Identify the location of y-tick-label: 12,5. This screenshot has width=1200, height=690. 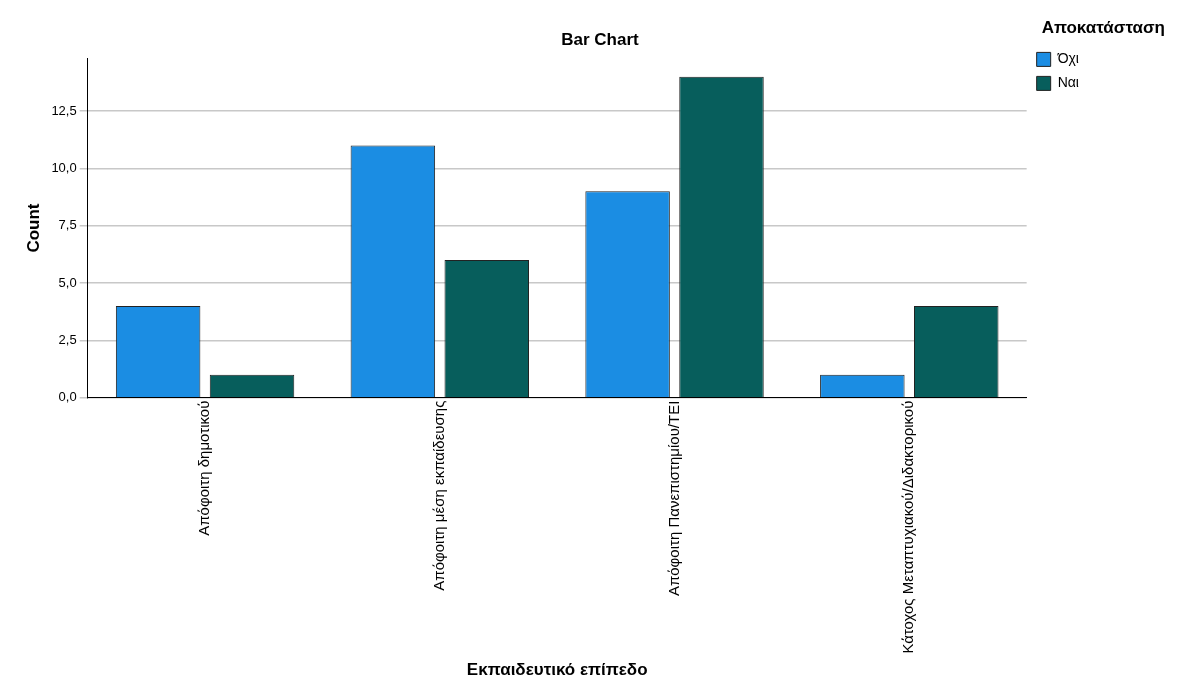
(64, 110).